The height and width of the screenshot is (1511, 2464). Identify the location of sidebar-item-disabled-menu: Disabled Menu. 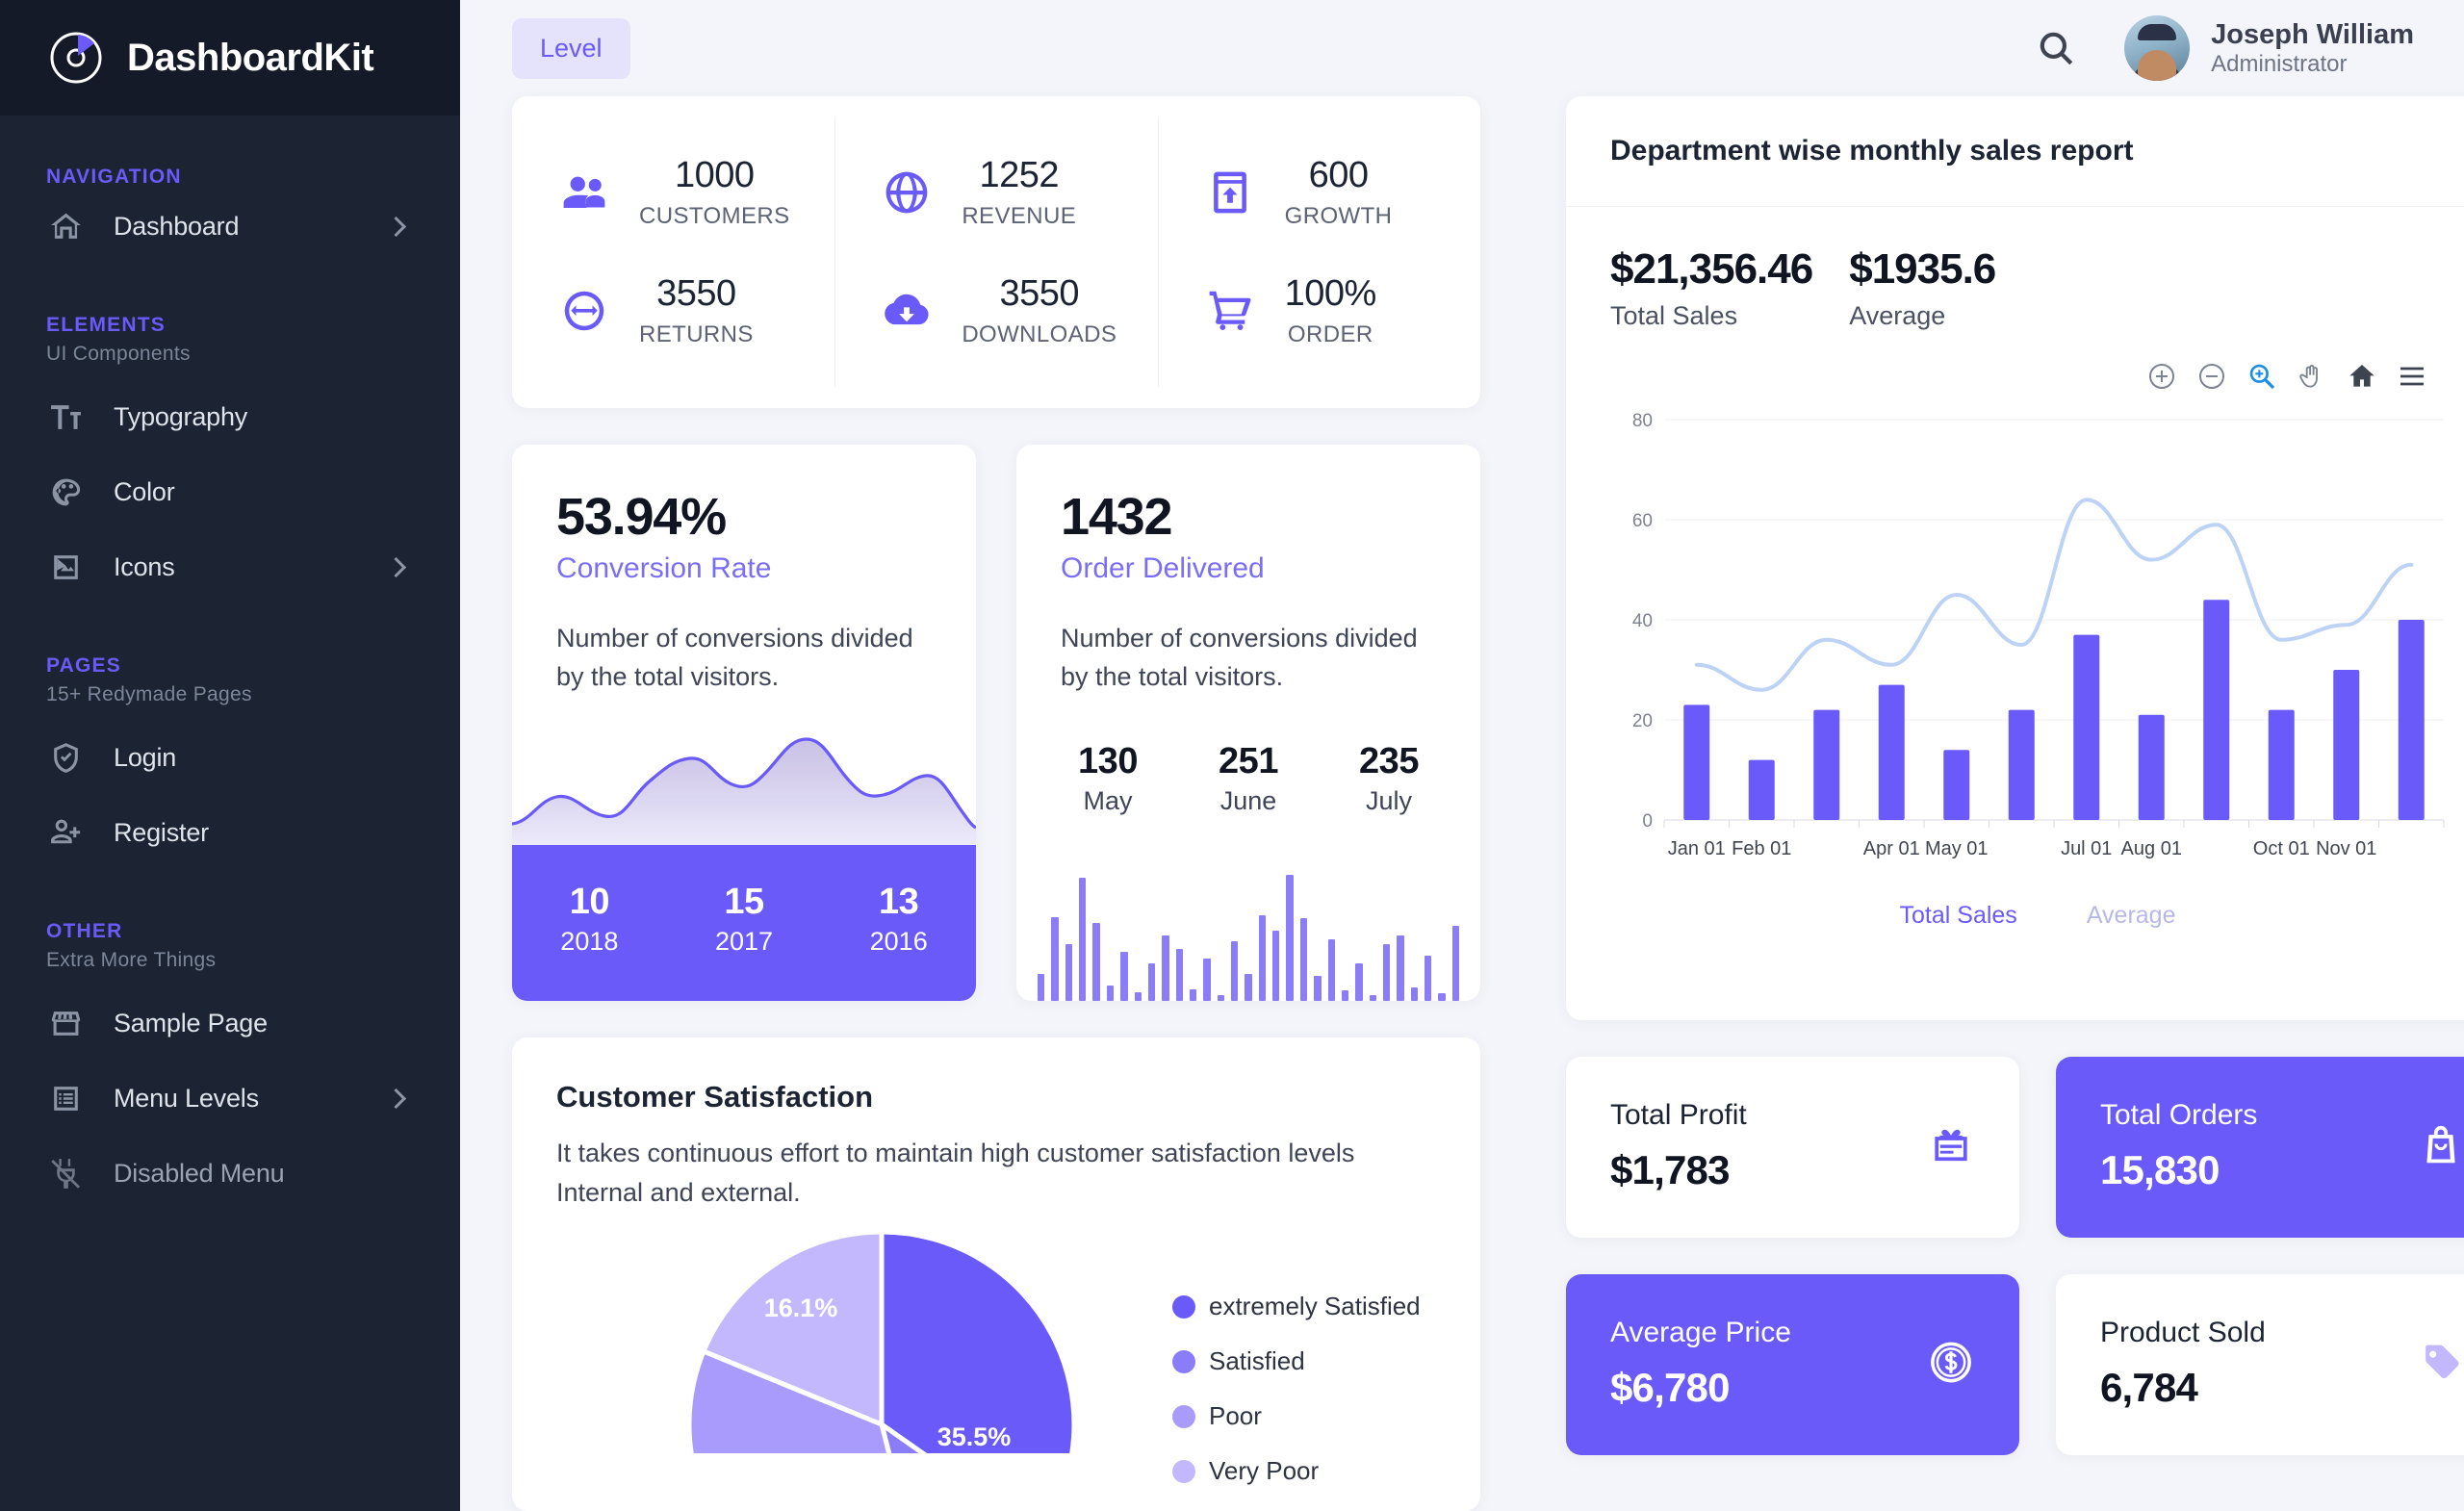
(230, 1173).